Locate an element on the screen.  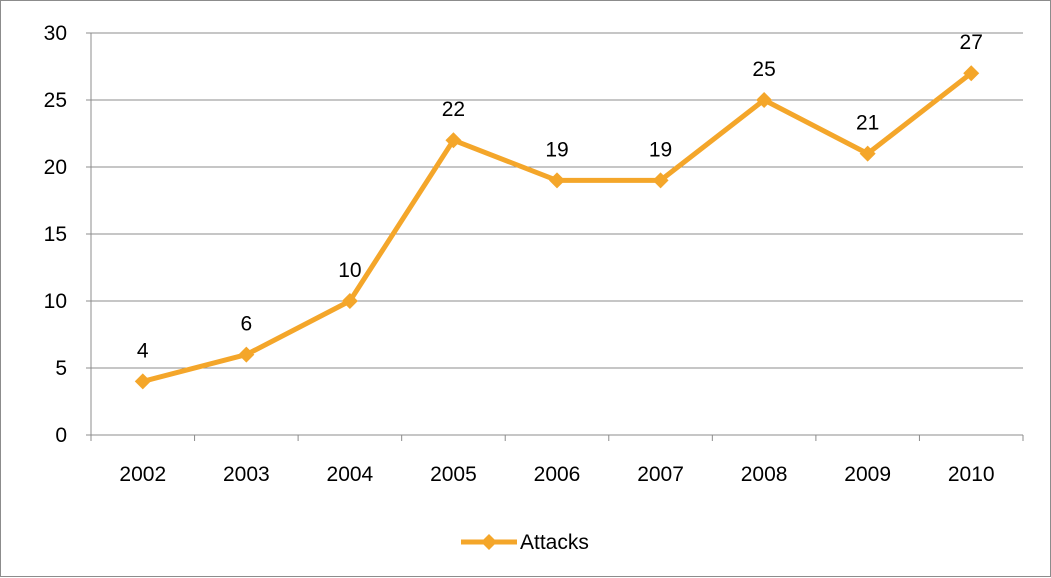
x-tick-label-2007: 2007 is located at coordinates (660, 474).